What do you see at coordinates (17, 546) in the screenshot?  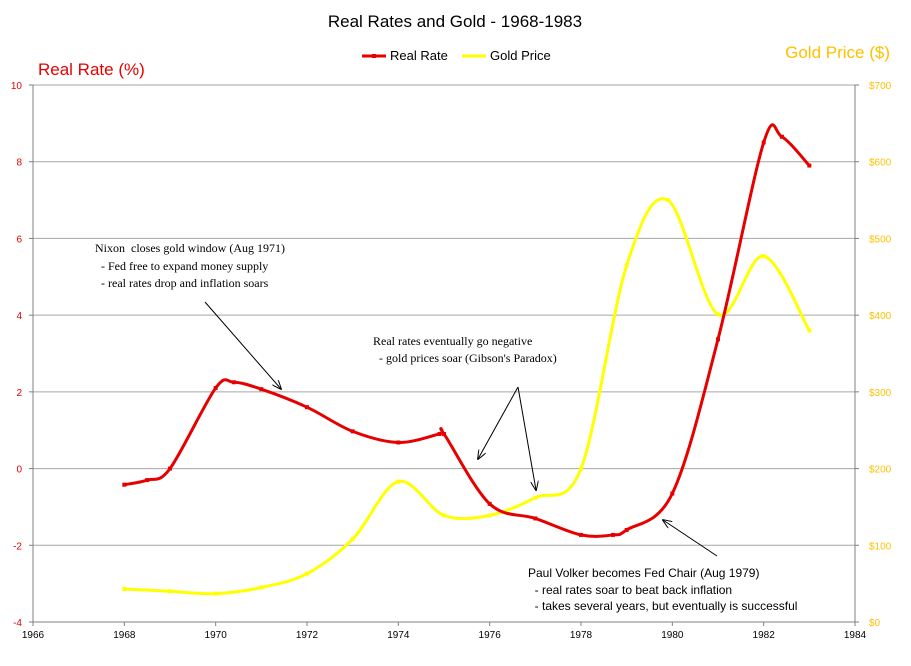 I see `y-left-tick-label: -2` at bounding box center [17, 546].